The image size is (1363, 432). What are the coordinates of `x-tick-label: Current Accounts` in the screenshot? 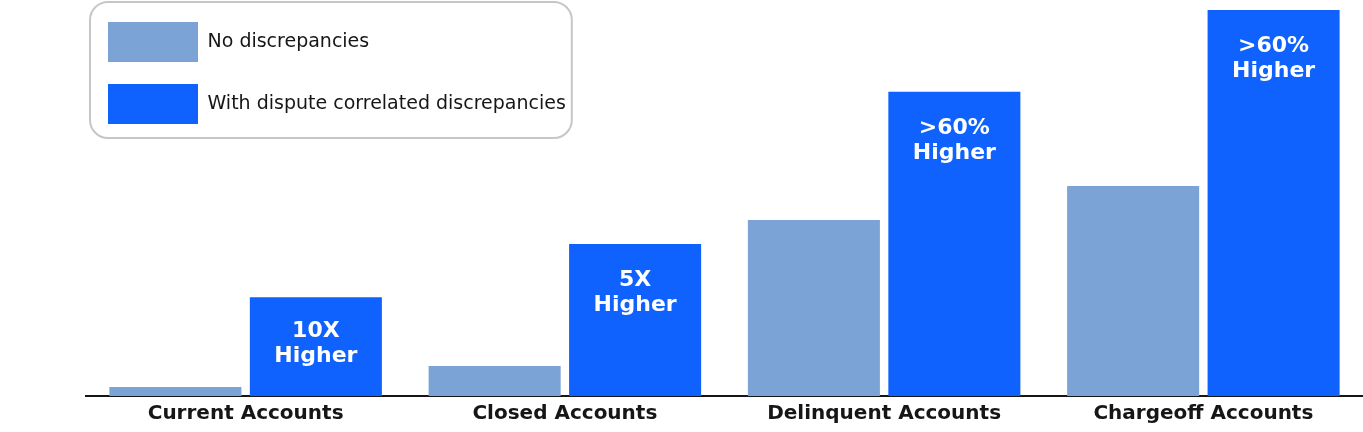 It's located at (245, 412).